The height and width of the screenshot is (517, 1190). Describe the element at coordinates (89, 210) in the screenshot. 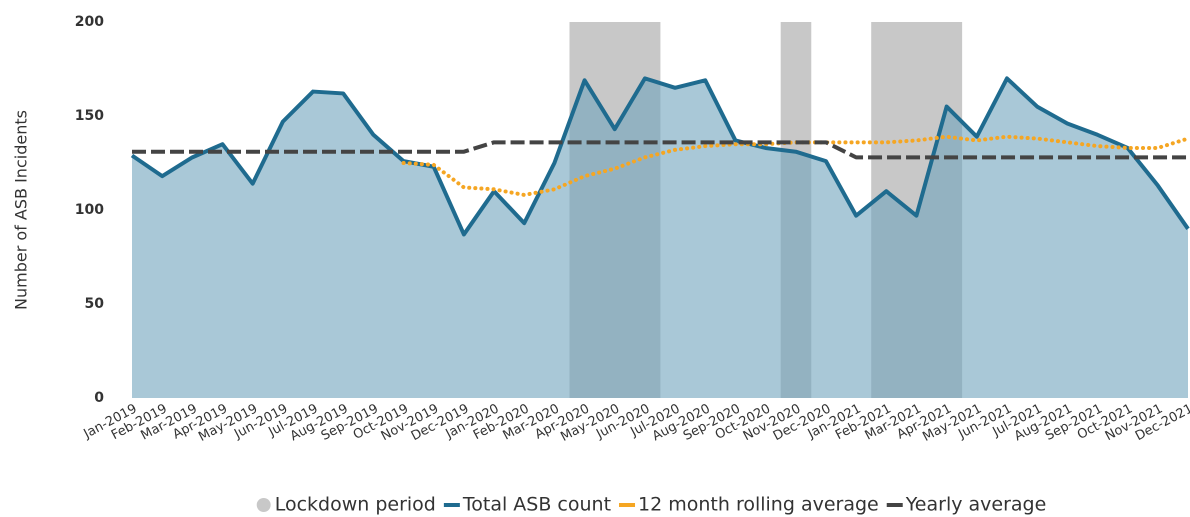

I see `y-tick-label: 100` at that location.